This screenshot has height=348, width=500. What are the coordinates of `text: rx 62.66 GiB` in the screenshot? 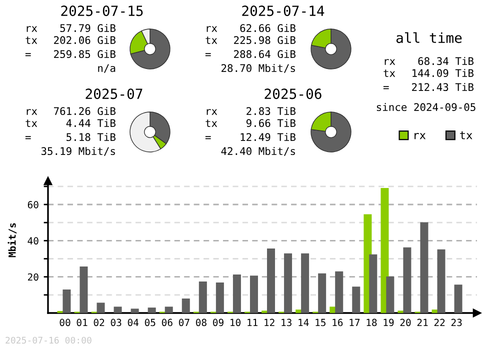 It's located at (251, 28).